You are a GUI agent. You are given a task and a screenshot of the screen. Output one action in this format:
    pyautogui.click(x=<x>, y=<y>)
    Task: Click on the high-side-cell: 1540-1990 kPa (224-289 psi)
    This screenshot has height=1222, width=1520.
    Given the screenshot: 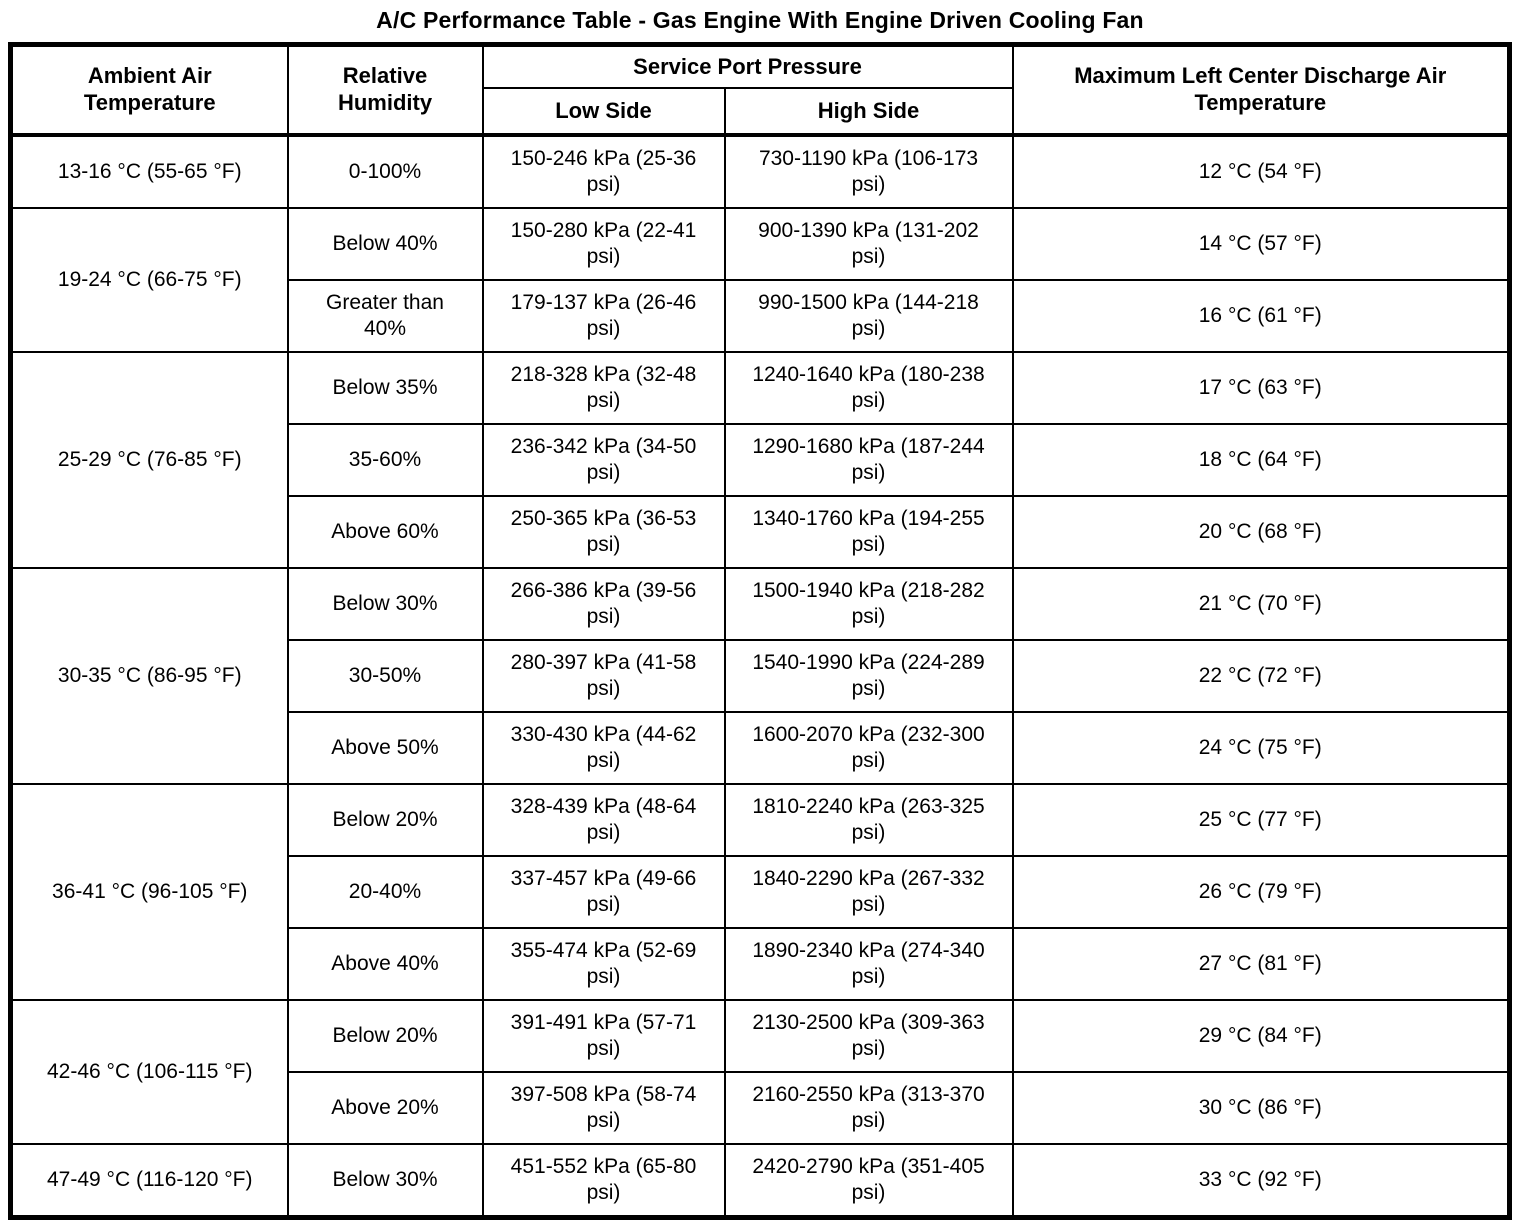 What is the action you would take?
    pyautogui.click(x=868, y=676)
    